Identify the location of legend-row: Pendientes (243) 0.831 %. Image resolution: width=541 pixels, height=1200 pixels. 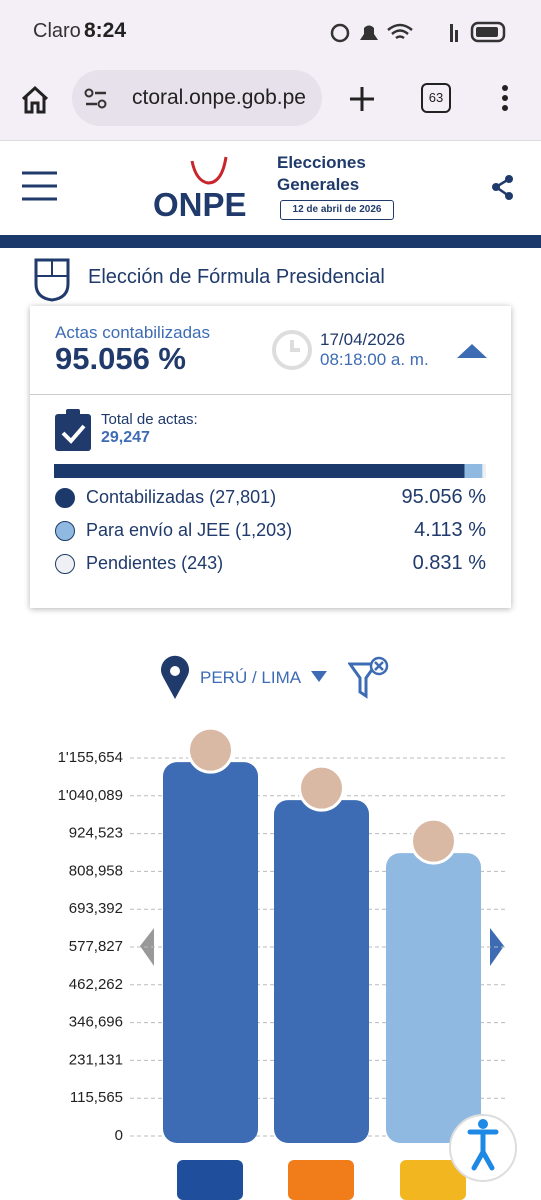
(270, 564).